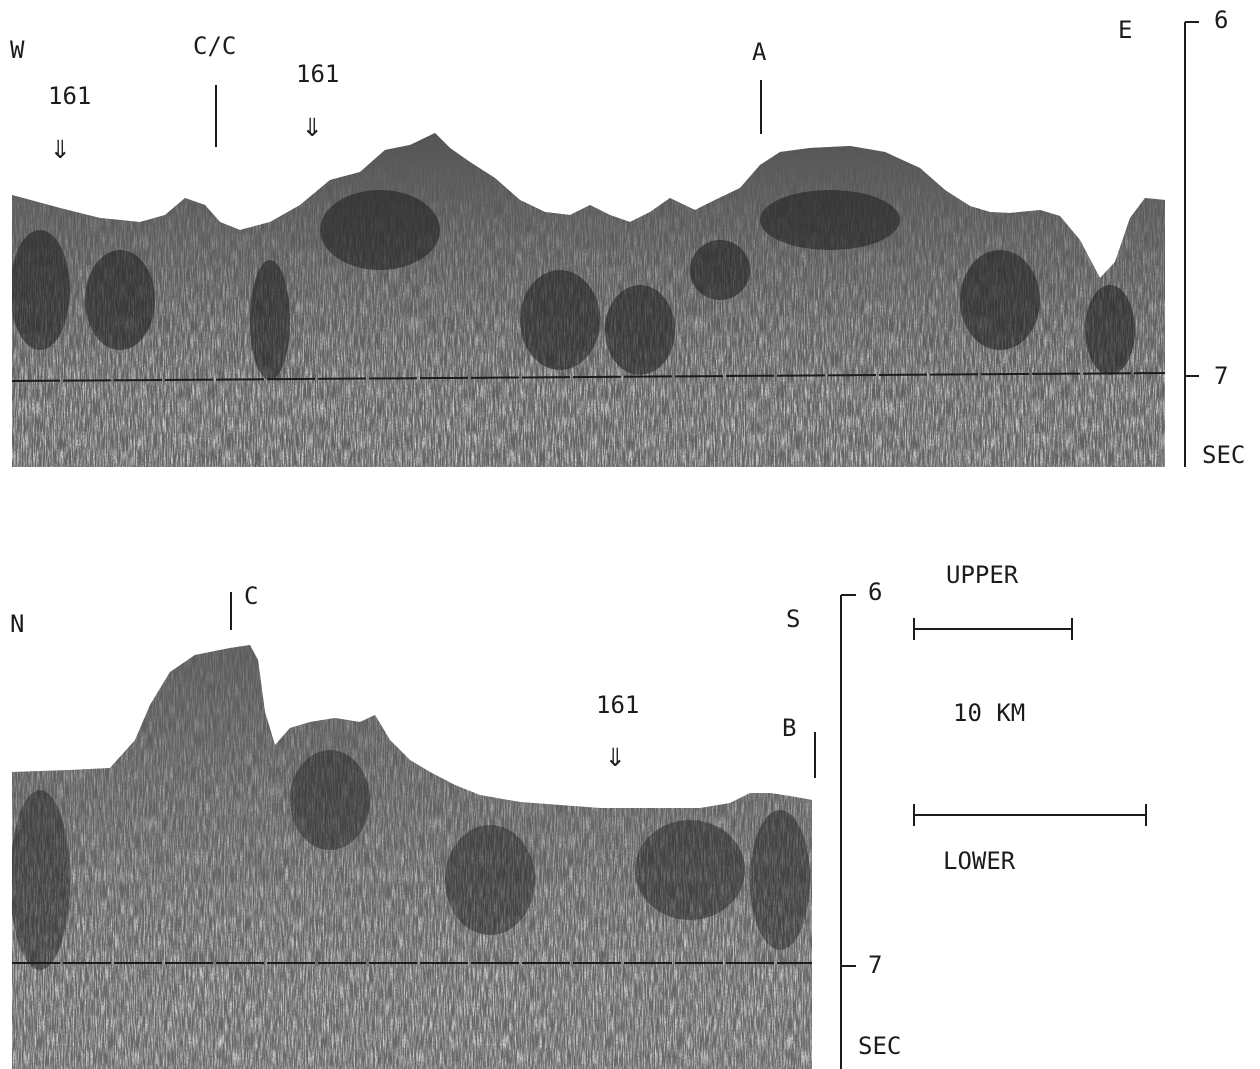 The width and height of the screenshot is (1260, 1069). I want to click on upper-time-scale, so click(1191, 244).